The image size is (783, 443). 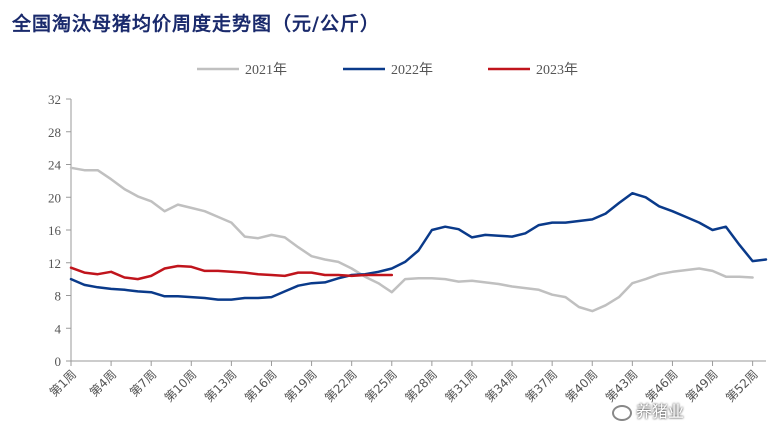 I want to click on y-tick-label: 28, so click(x=54, y=132).